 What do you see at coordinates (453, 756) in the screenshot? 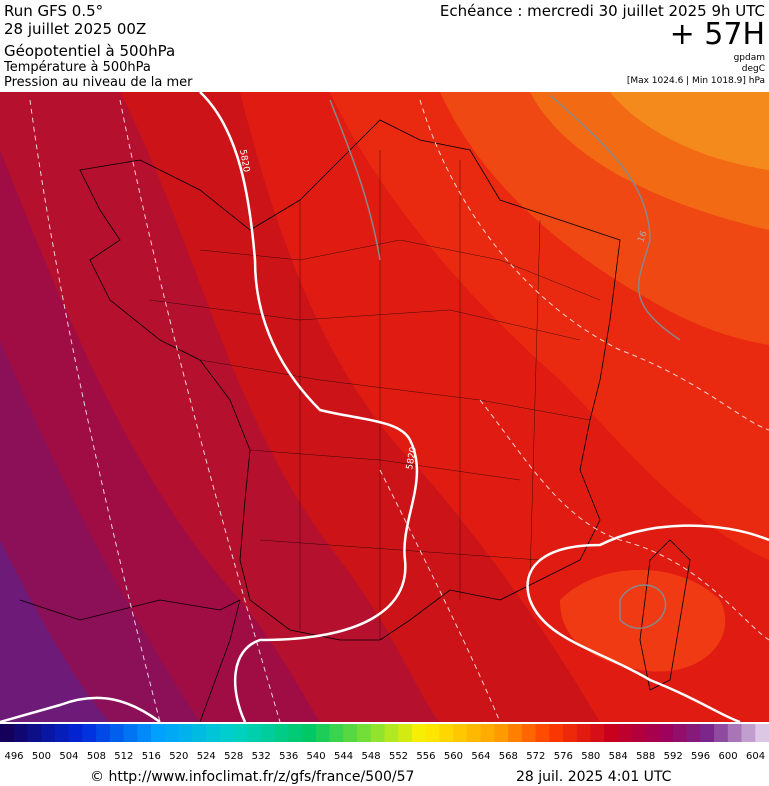
I see `colorbar-label: 560` at bounding box center [453, 756].